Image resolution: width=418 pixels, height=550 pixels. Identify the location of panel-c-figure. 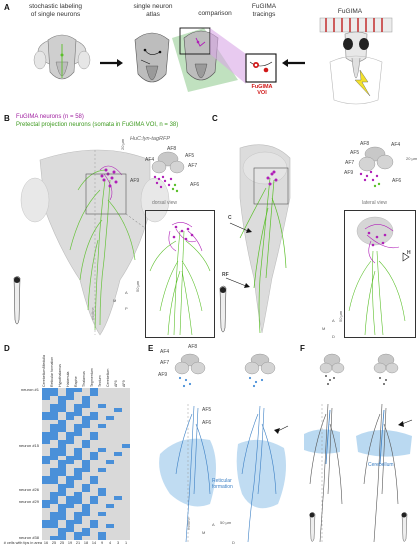
(255, 239).